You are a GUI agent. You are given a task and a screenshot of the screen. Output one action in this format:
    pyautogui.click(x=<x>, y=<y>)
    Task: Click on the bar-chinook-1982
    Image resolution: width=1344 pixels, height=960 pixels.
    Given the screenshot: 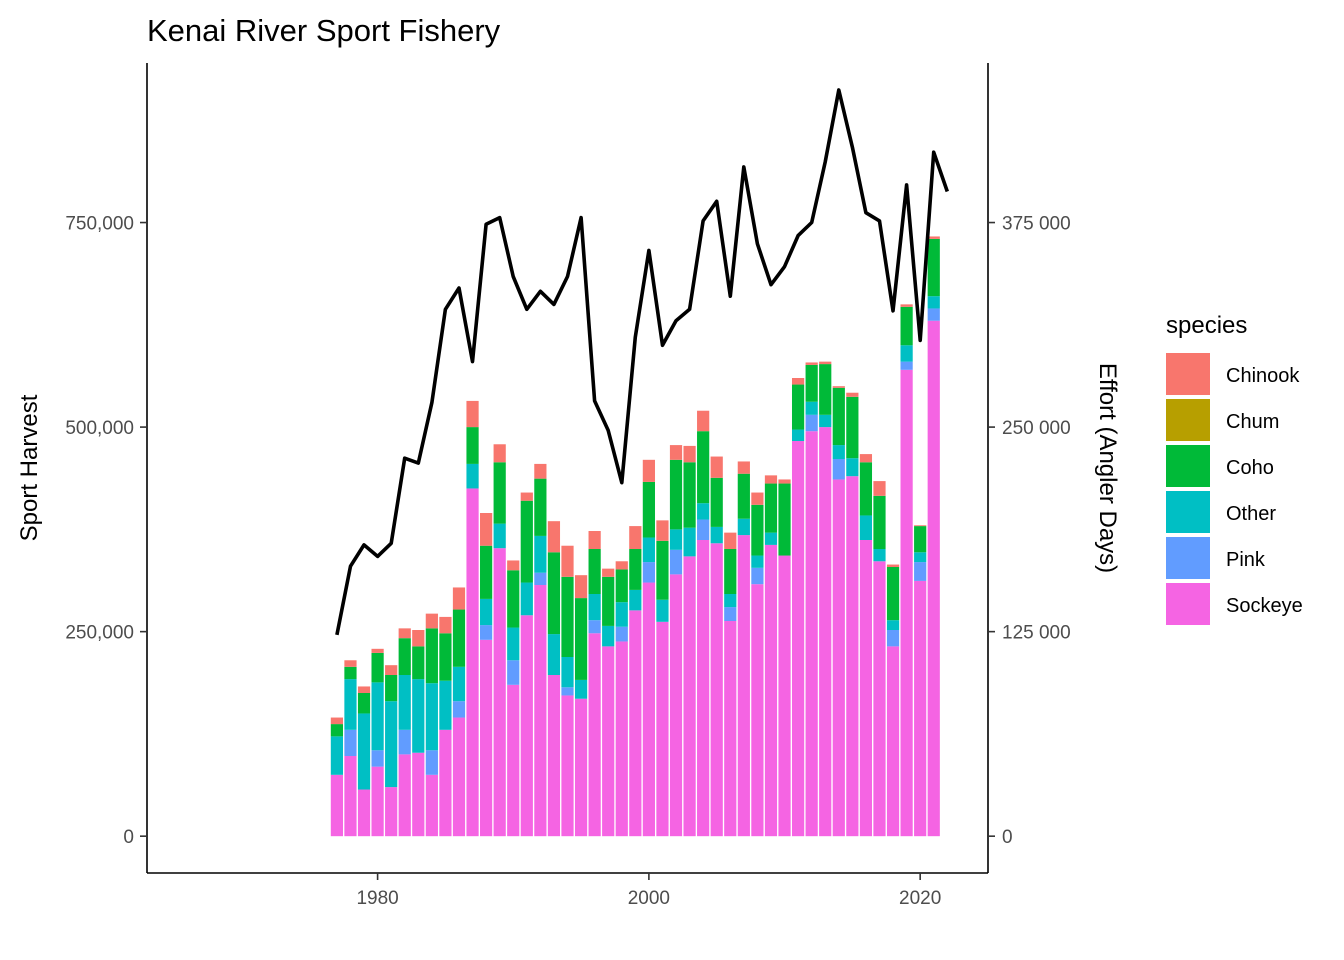 What is the action you would take?
    pyautogui.click(x=404, y=633)
    